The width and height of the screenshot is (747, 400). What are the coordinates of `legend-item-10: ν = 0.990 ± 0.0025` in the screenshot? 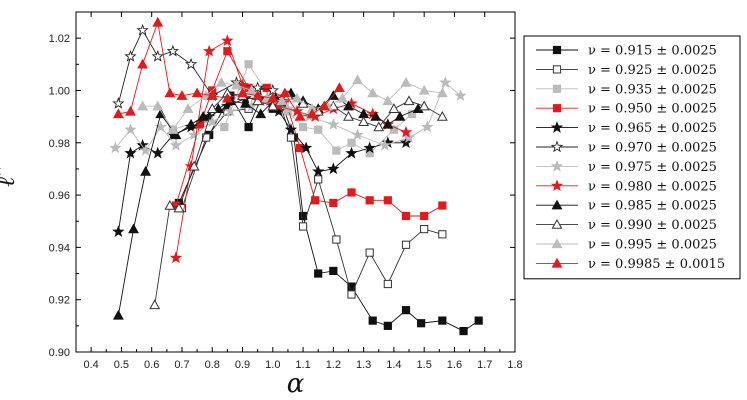 It's located at (626, 225).